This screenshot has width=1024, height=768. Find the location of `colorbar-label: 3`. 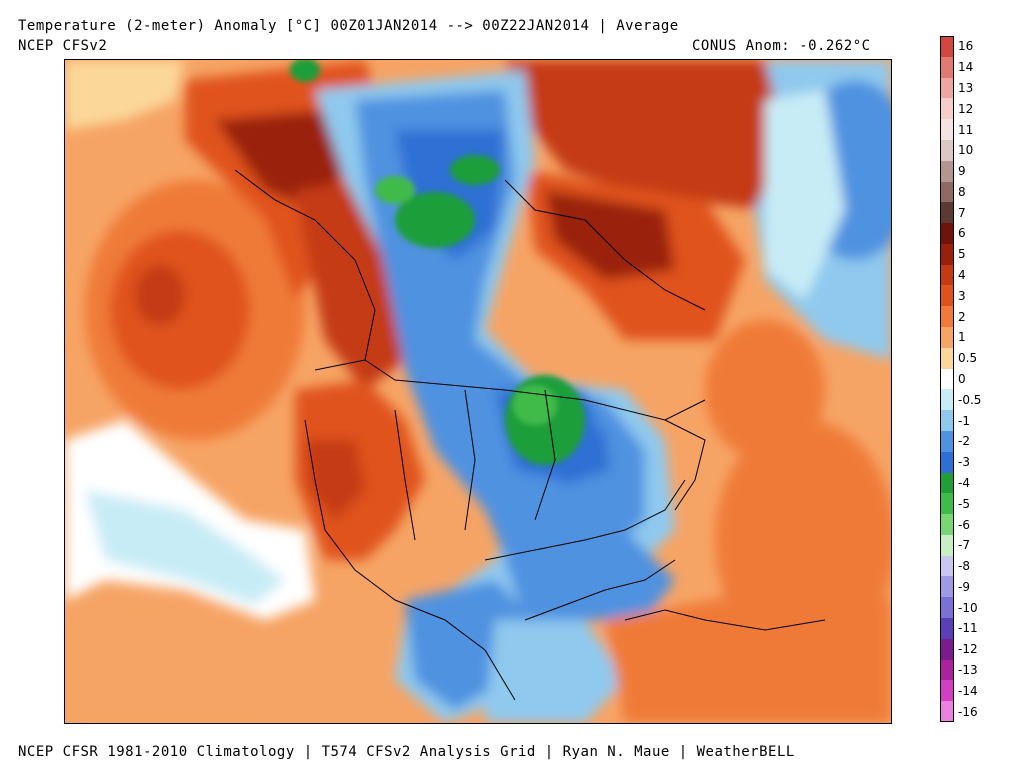

colorbar-label: 3 is located at coordinates (962, 295).